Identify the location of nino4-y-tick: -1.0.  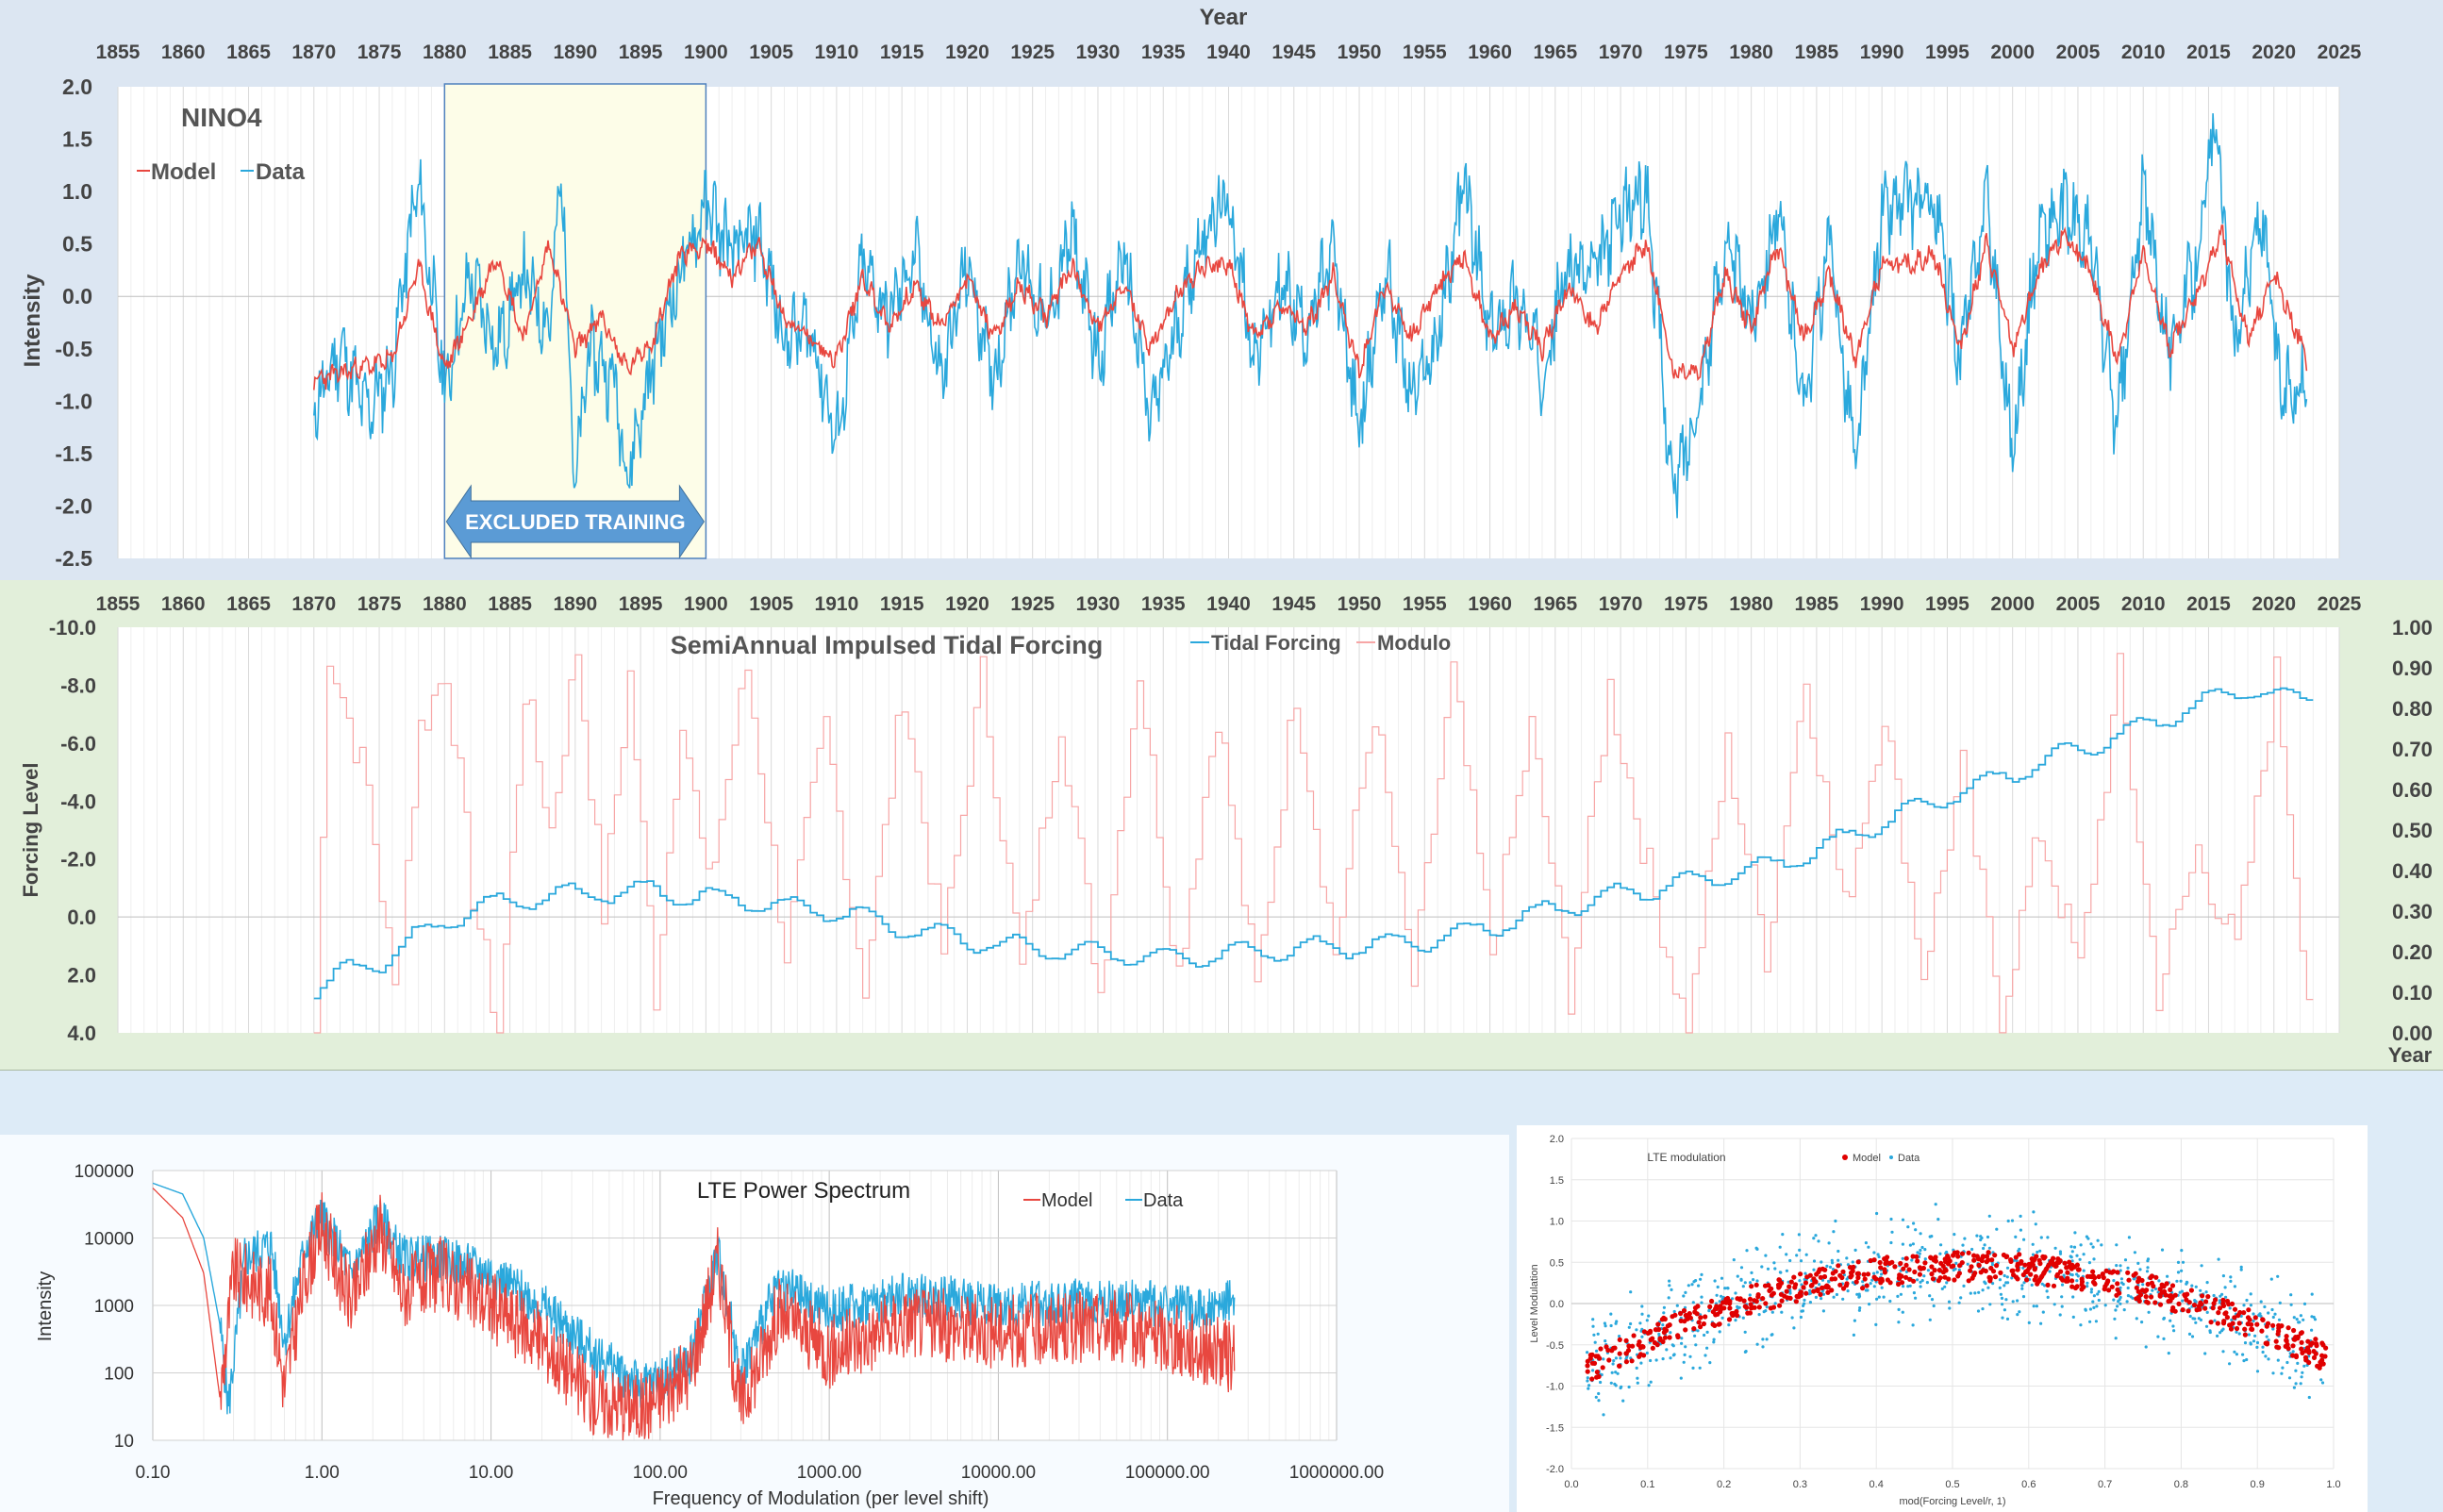
(74, 401).